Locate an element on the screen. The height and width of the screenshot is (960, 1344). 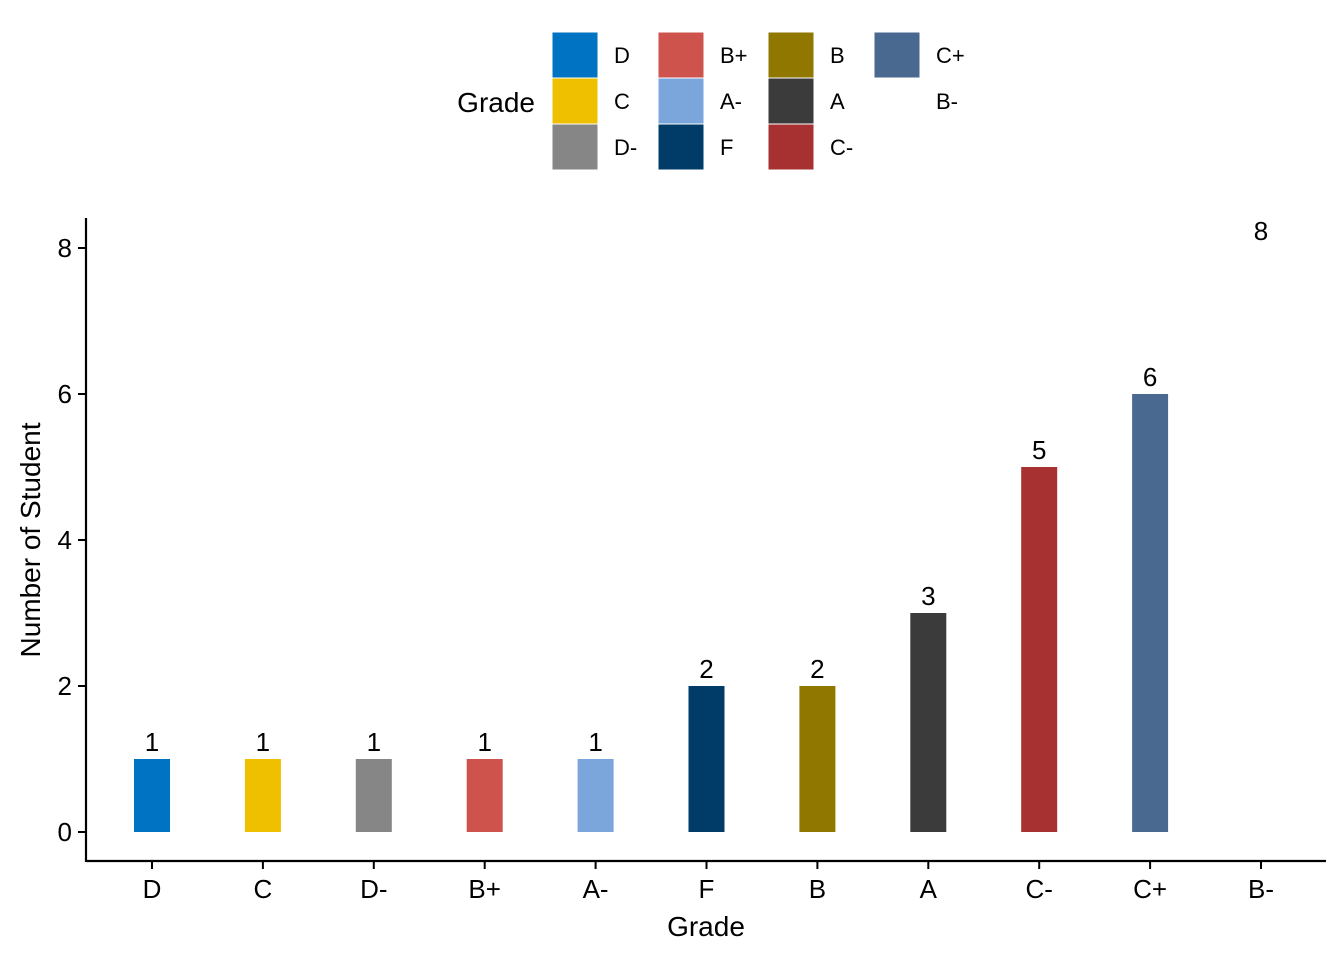
legend-label-F: F is located at coordinates (726, 147).